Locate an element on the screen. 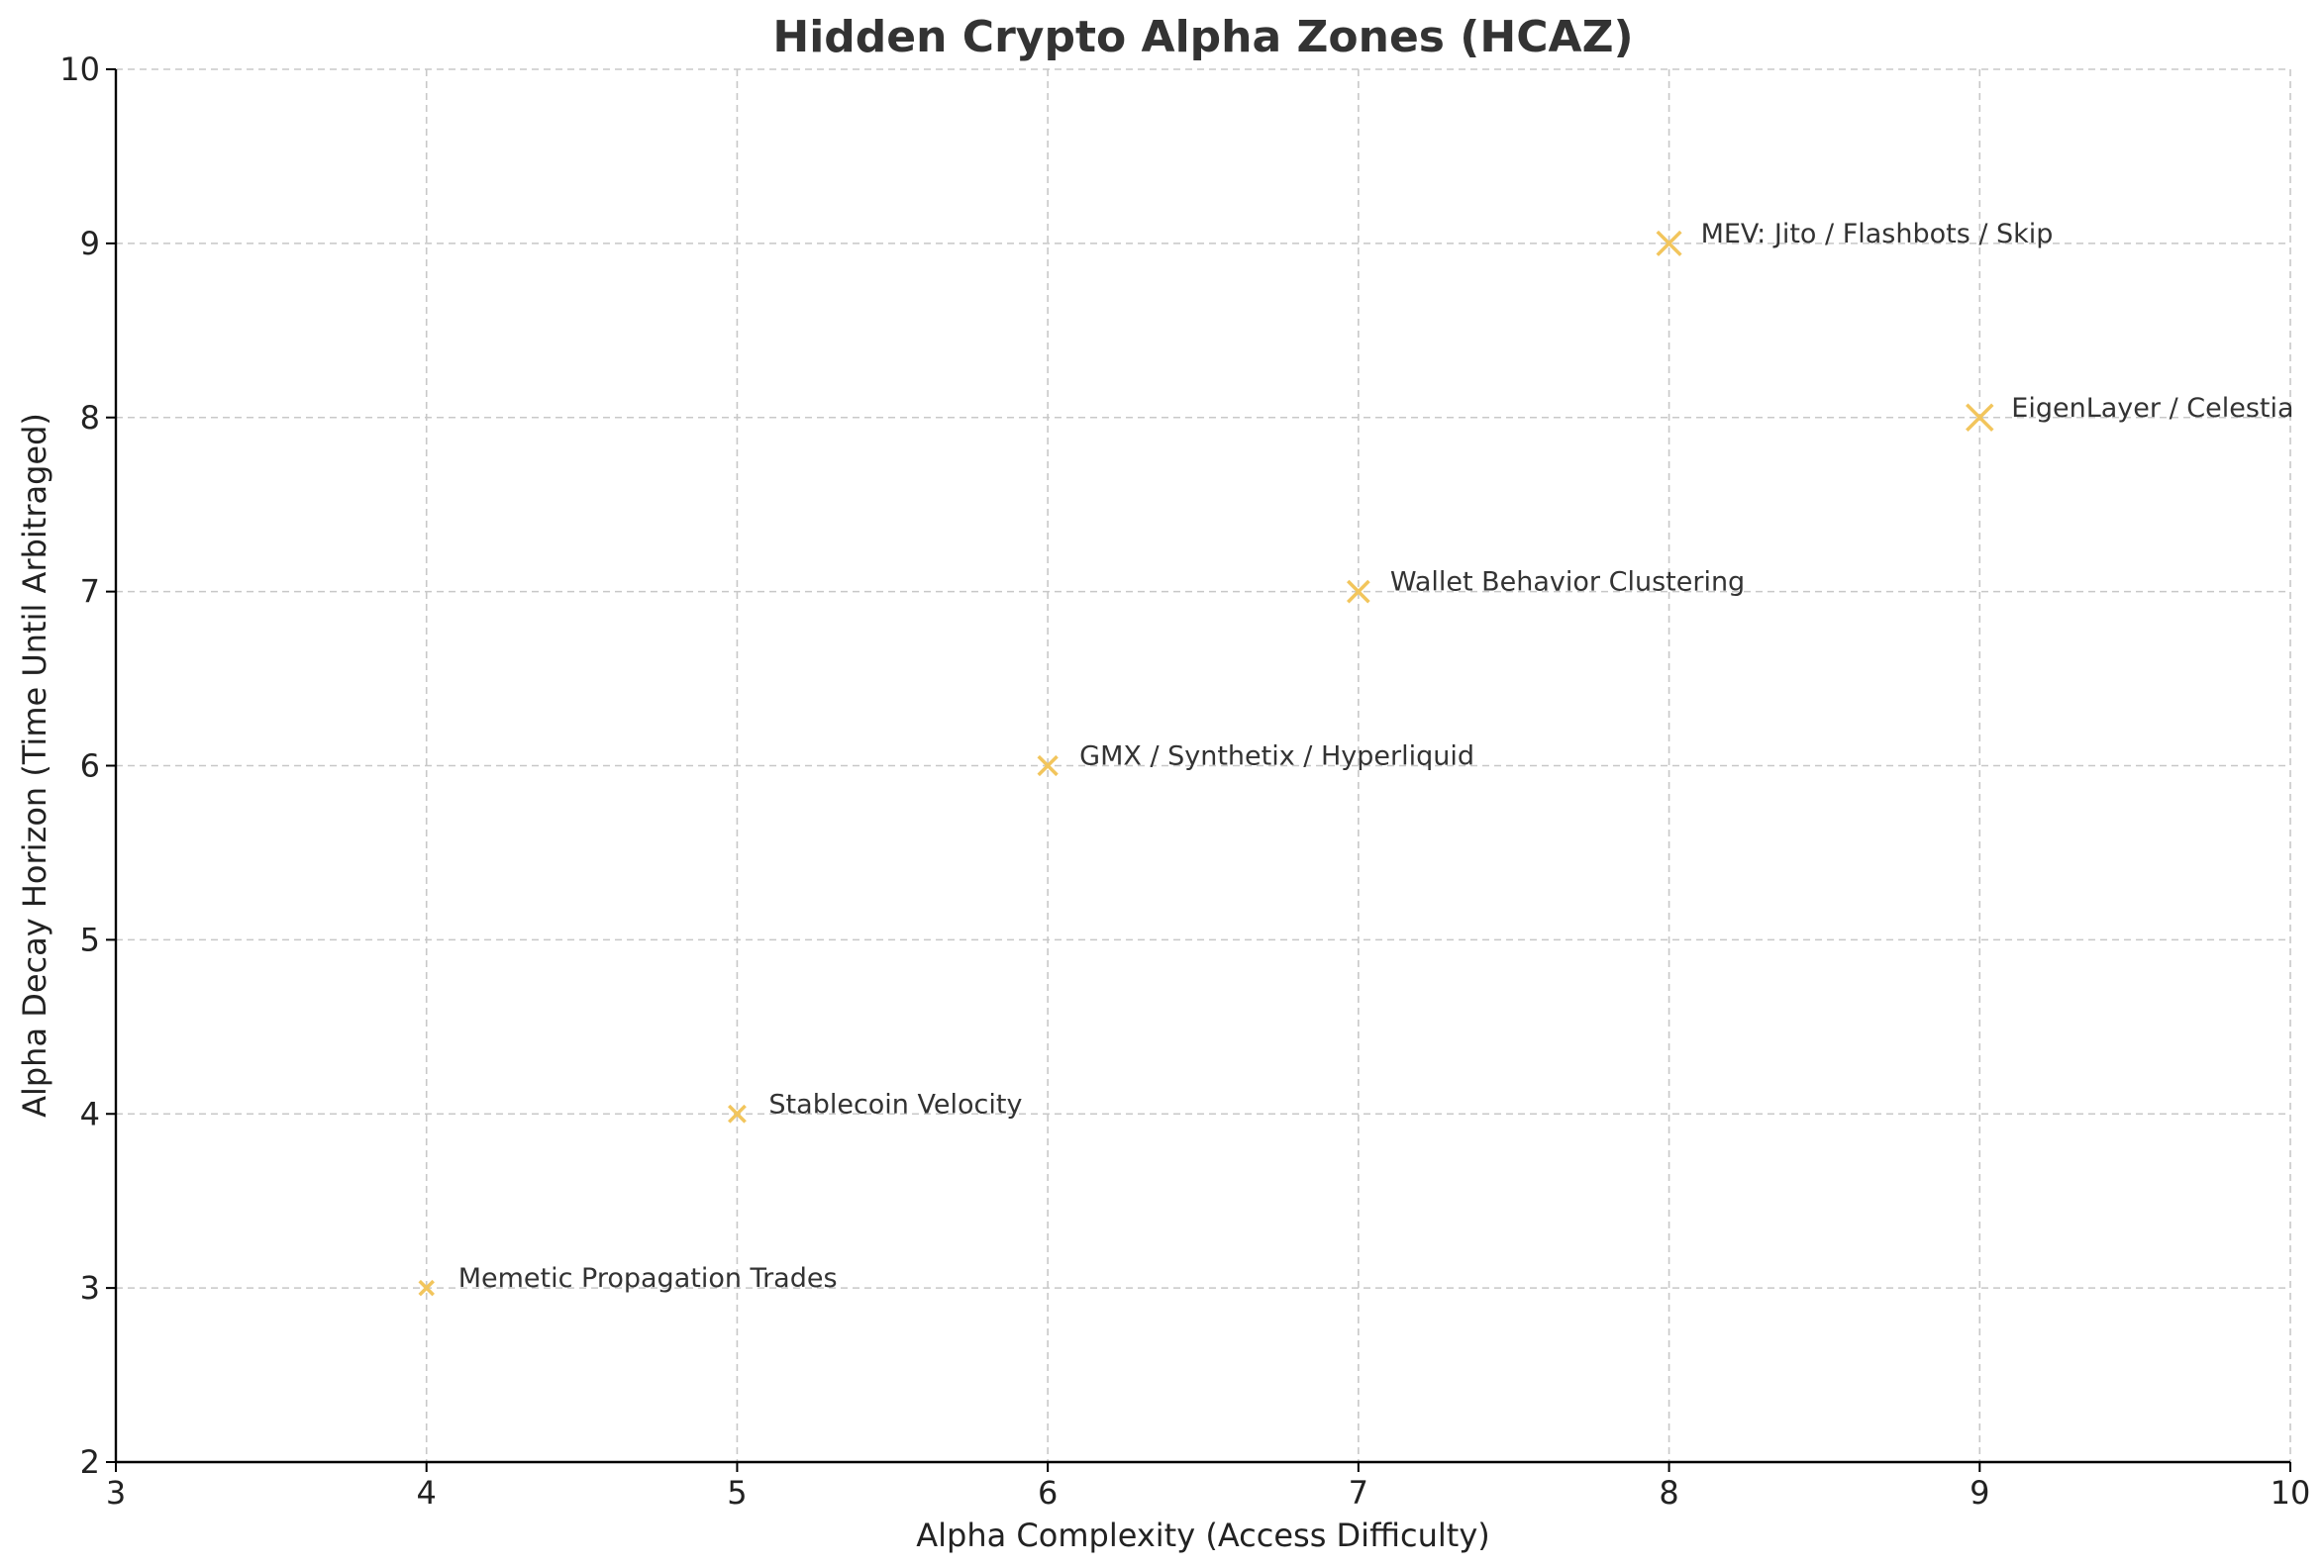 The height and width of the screenshot is (1568, 2324). x-axis-label: Alpha Complexity (Access Difficulty) is located at coordinates (1202, 1535).